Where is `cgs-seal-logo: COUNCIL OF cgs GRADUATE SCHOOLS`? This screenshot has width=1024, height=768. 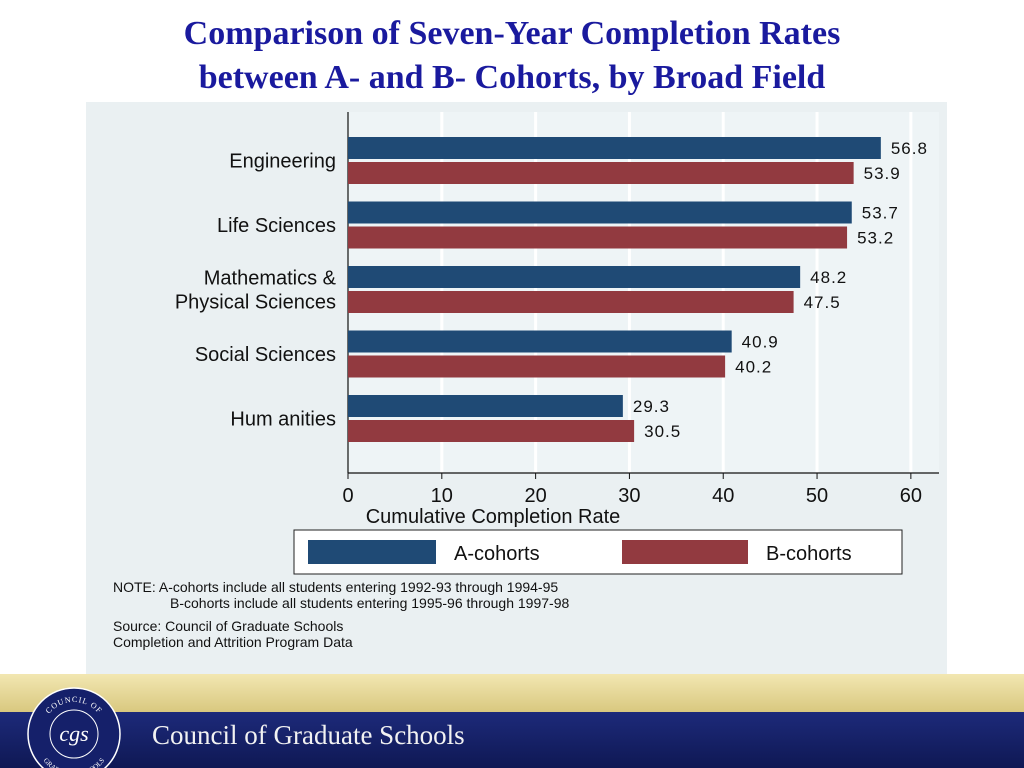 cgs-seal-logo: COUNCIL OF cgs GRADUATE SCHOOLS is located at coordinates (74, 726).